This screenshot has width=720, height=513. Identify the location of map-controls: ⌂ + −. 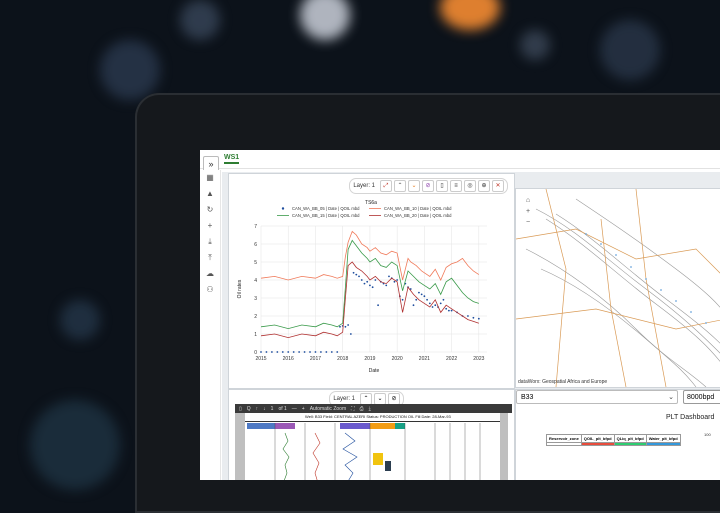
(528, 212).